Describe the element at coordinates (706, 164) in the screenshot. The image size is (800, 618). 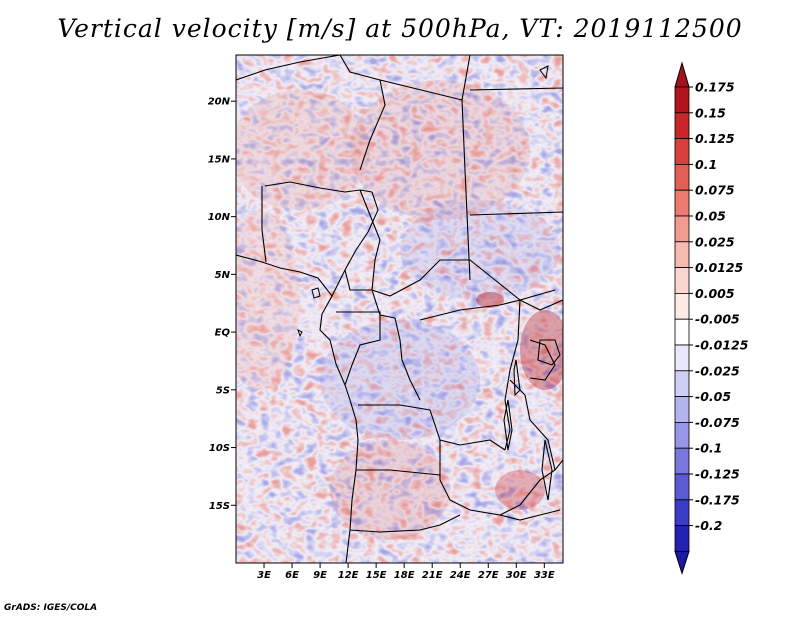
I see `colorbar-label: 0.1` at that location.